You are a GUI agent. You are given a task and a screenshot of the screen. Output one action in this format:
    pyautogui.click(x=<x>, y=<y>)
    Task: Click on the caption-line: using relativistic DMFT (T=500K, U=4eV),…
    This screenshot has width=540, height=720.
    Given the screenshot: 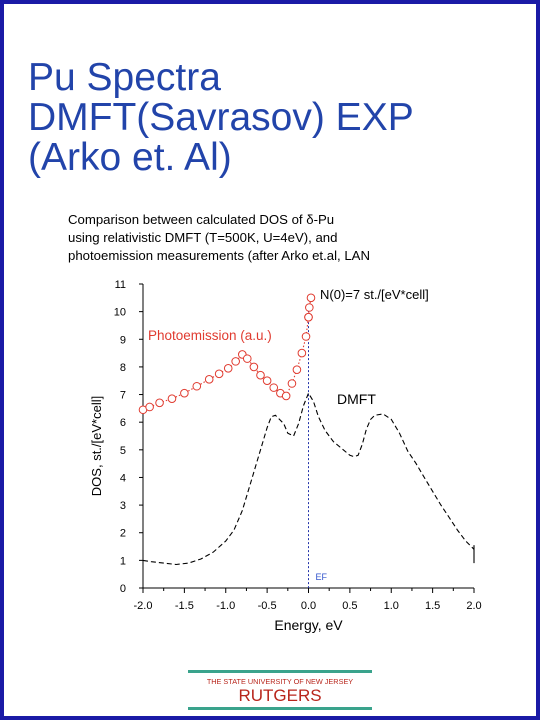 What is the action you would take?
    pyautogui.click(x=202, y=237)
    